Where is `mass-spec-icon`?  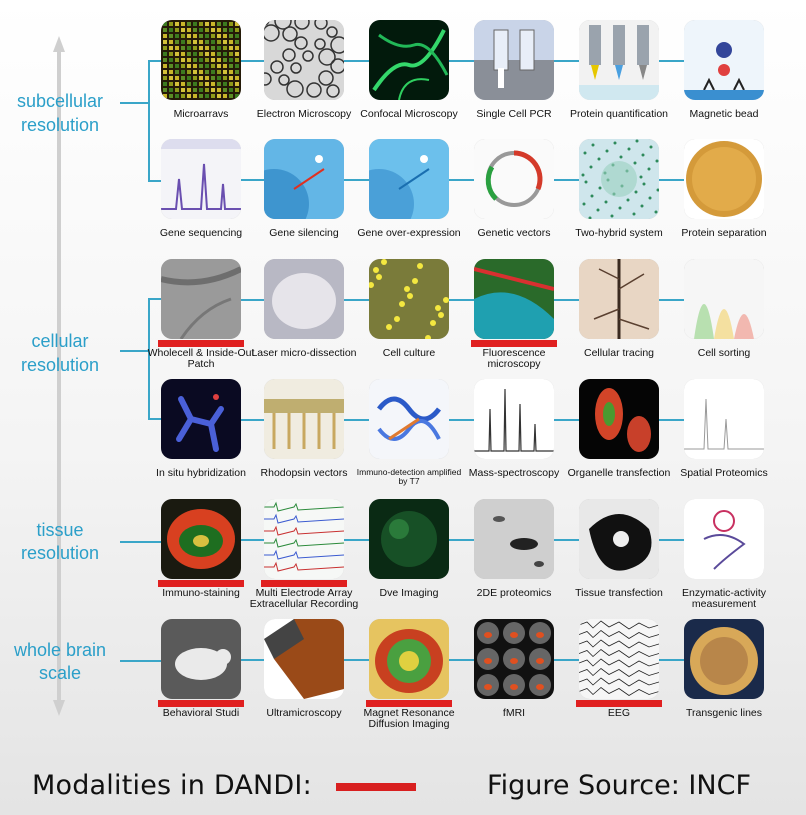
mass-spec-icon is located at coordinates (514, 419).